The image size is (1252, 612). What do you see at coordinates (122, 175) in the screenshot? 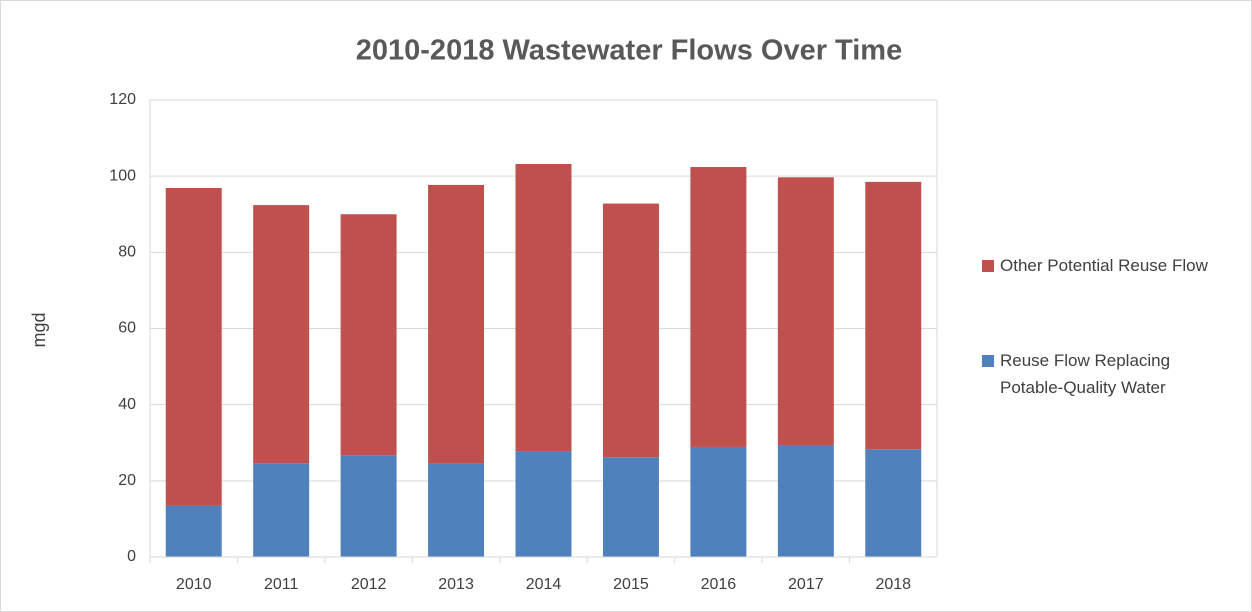
I see `y-tick-label: 100` at bounding box center [122, 175].